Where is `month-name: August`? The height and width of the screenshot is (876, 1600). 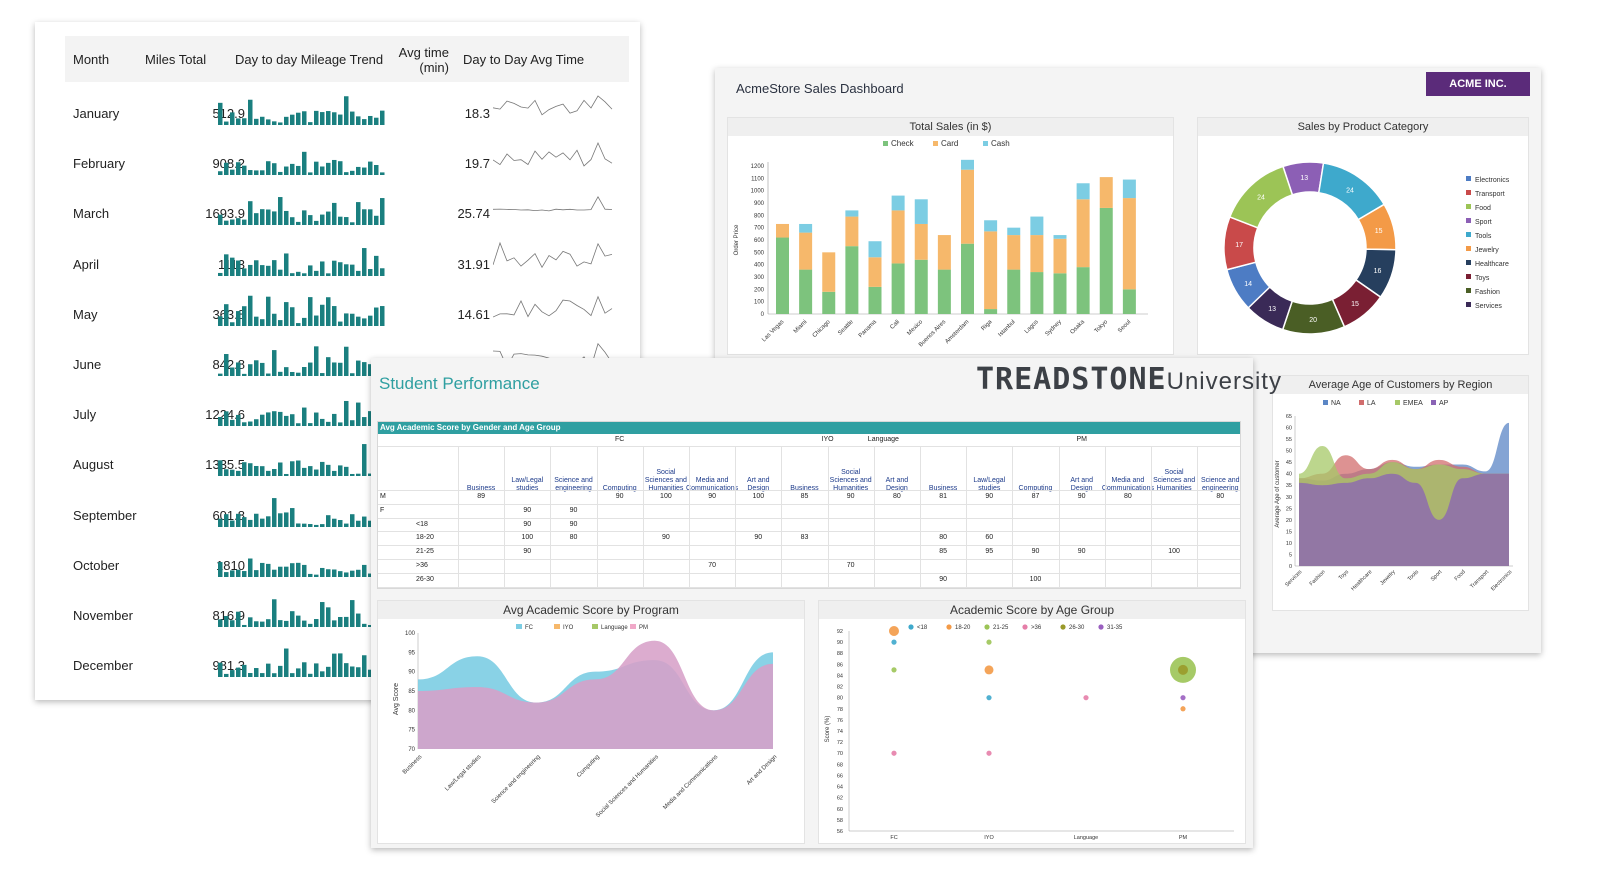 month-name: August is located at coordinates (93, 465).